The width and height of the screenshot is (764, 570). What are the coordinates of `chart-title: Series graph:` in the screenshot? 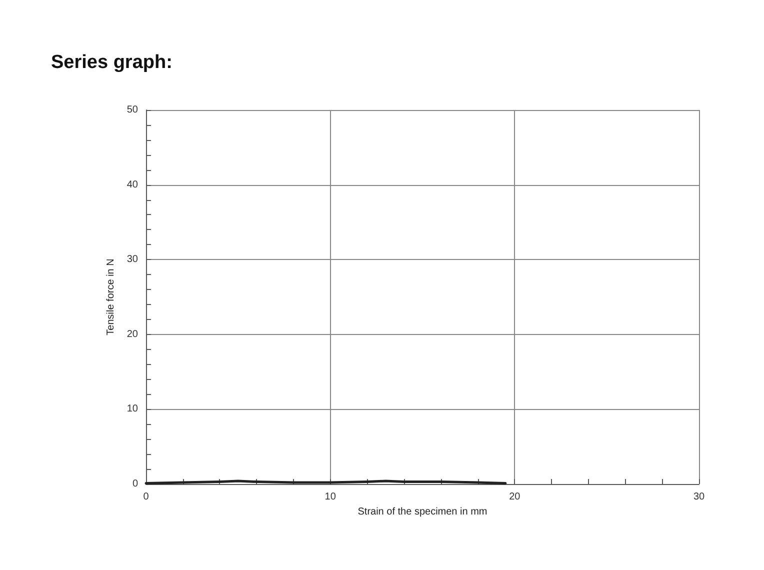 It's located at (111, 62).